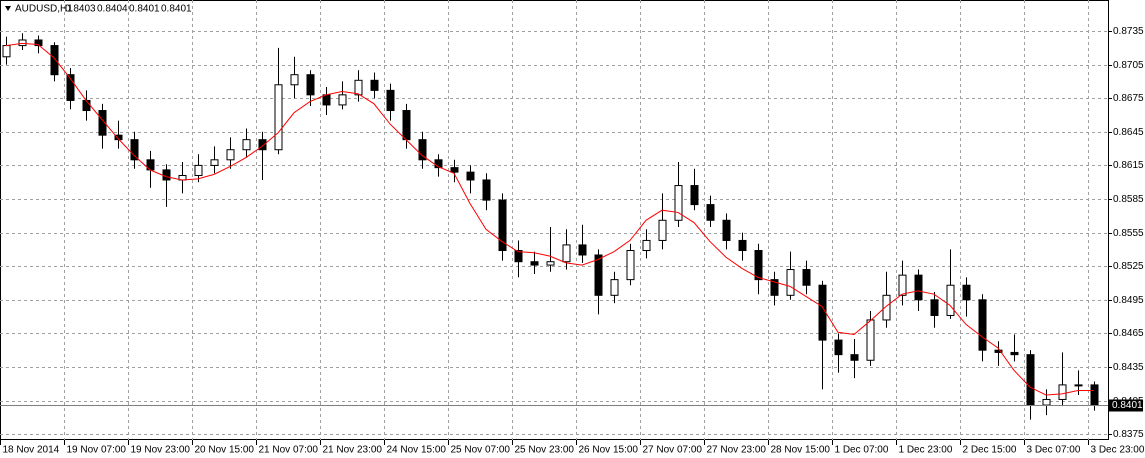 The image size is (1145, 458). Describe the element at coordinates (862, 450) in the screenshot. I see `x-tick-label: 1 Dec 07:00` at that location.